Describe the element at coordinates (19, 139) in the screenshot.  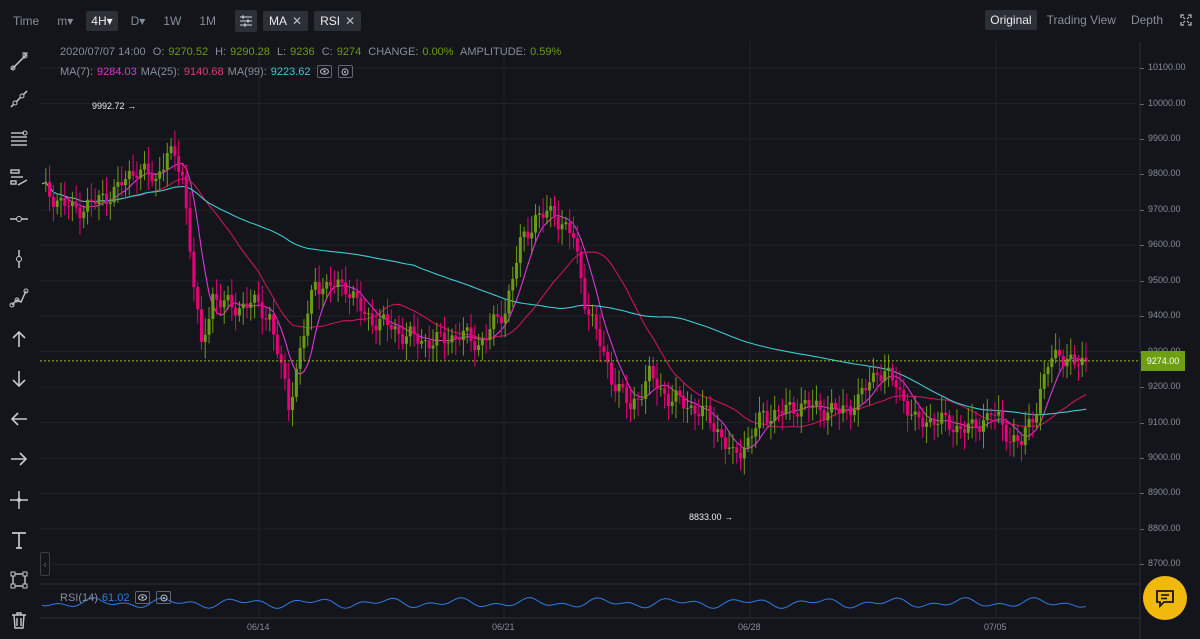
I see `fib-icon` at that location.